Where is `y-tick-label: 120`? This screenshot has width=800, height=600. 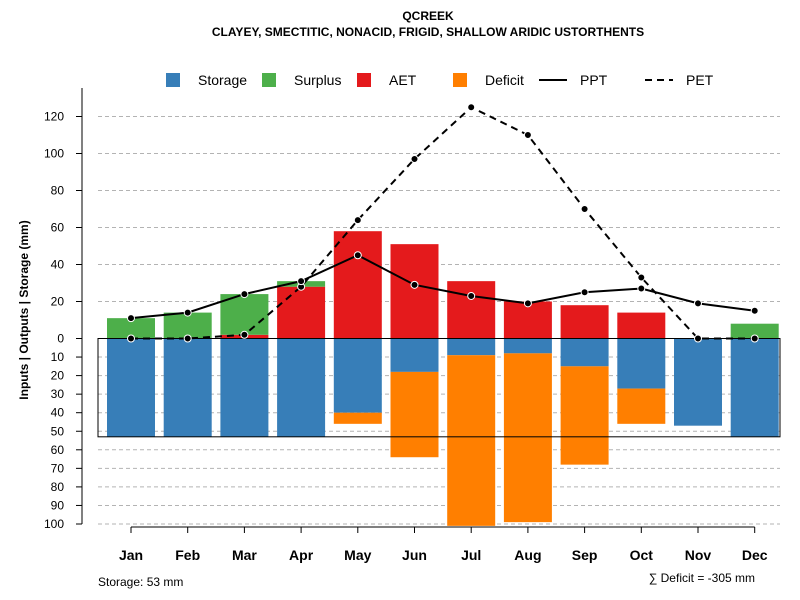
y-tick-label: 120 is located at coordinates (54, 117).